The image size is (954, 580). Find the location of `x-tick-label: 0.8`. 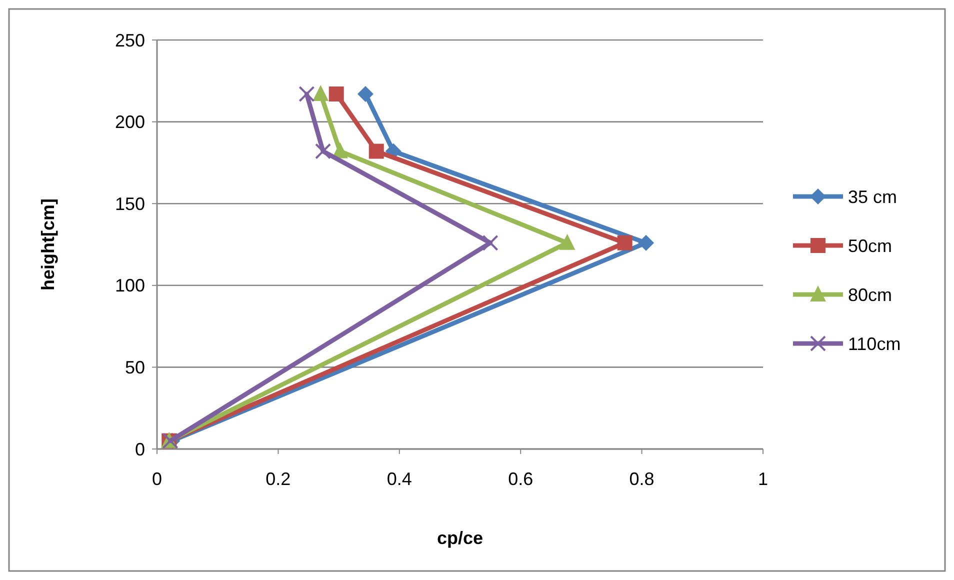

x-tick-label: 0.8 is located at coordinates (641, 479).